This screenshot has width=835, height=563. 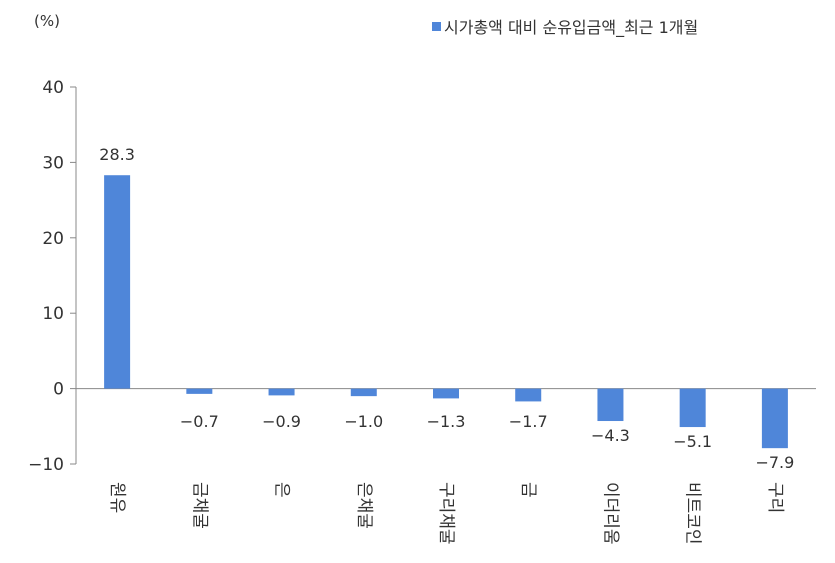 I want to click on x-category-label: 구리, so click(x=775, y=497).